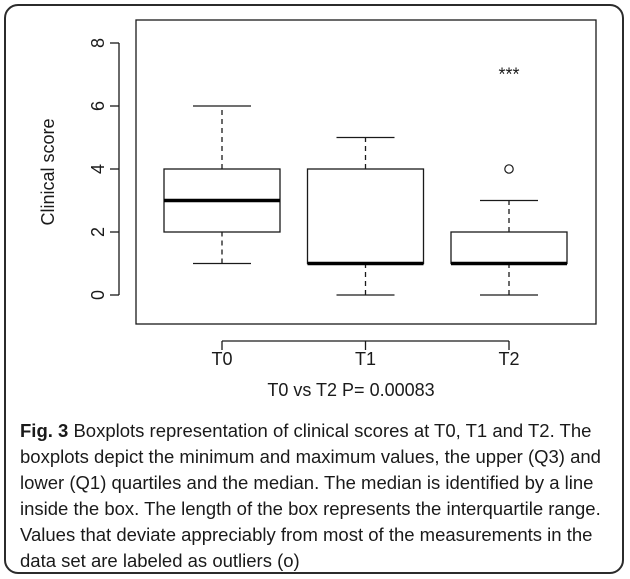  I want to click on box-t1, so click(365, 216).